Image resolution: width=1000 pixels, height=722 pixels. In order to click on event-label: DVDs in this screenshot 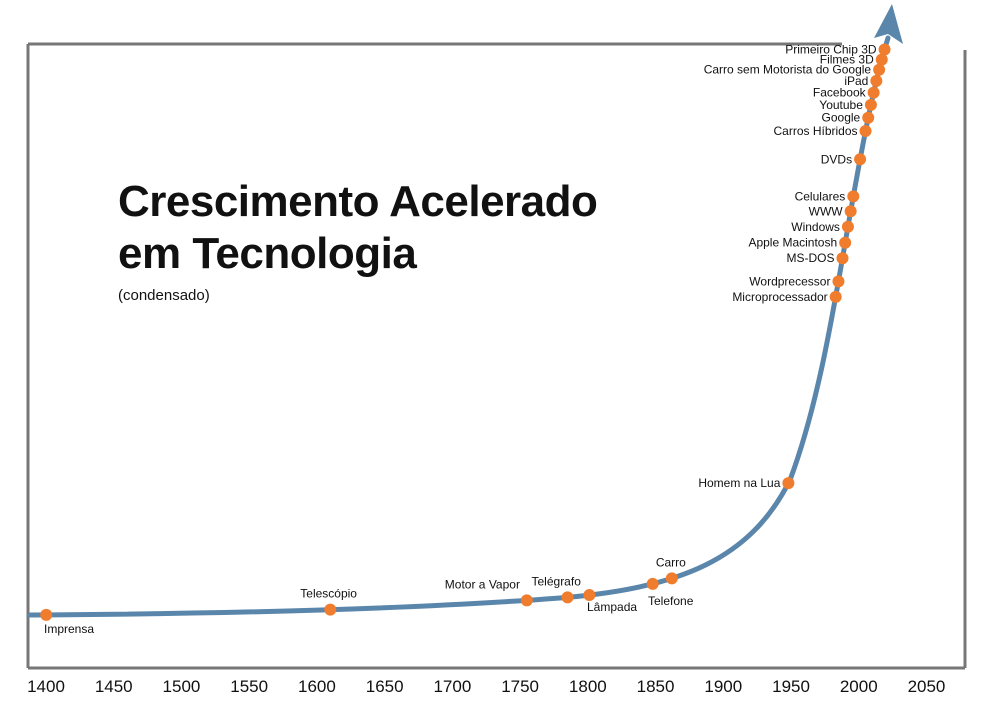, I will do `click(836, 159)`.